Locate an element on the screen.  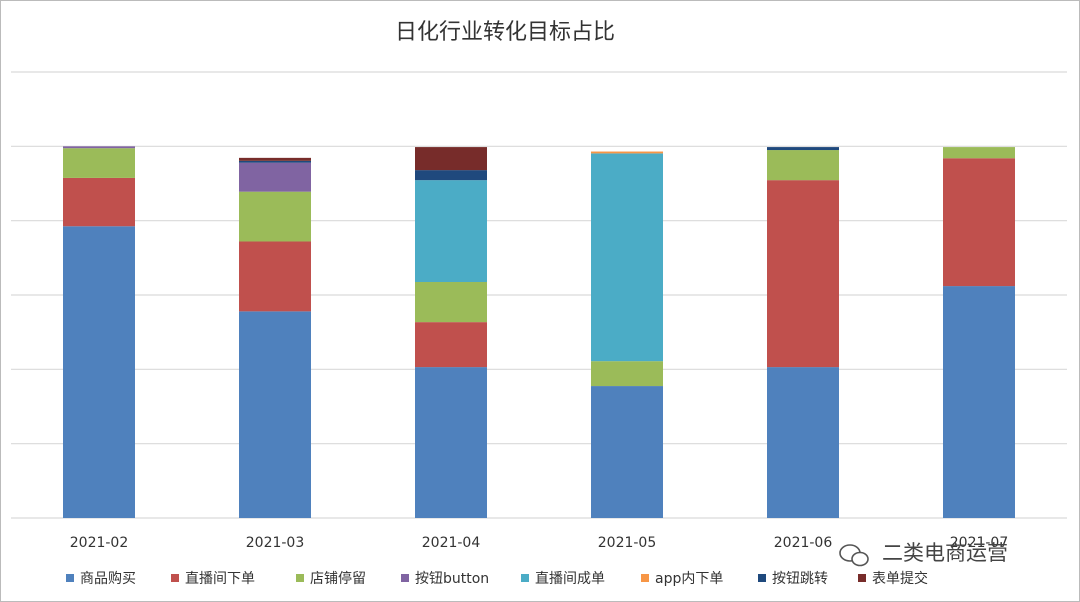
legend-label: 直播间成单 is located at coordinates (570, 578).